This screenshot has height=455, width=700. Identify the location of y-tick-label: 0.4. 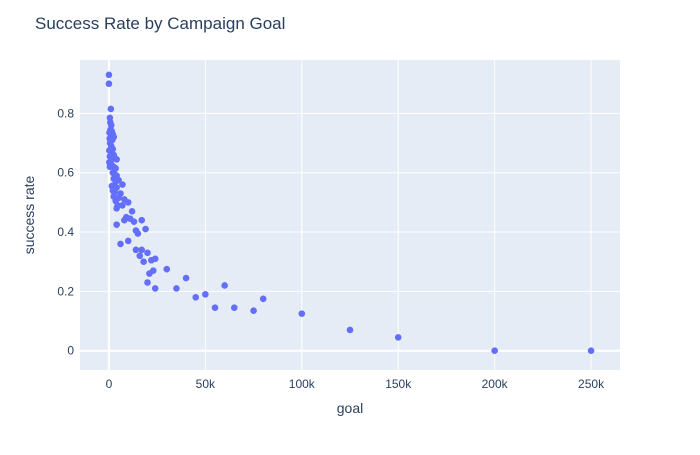
(65, 232).